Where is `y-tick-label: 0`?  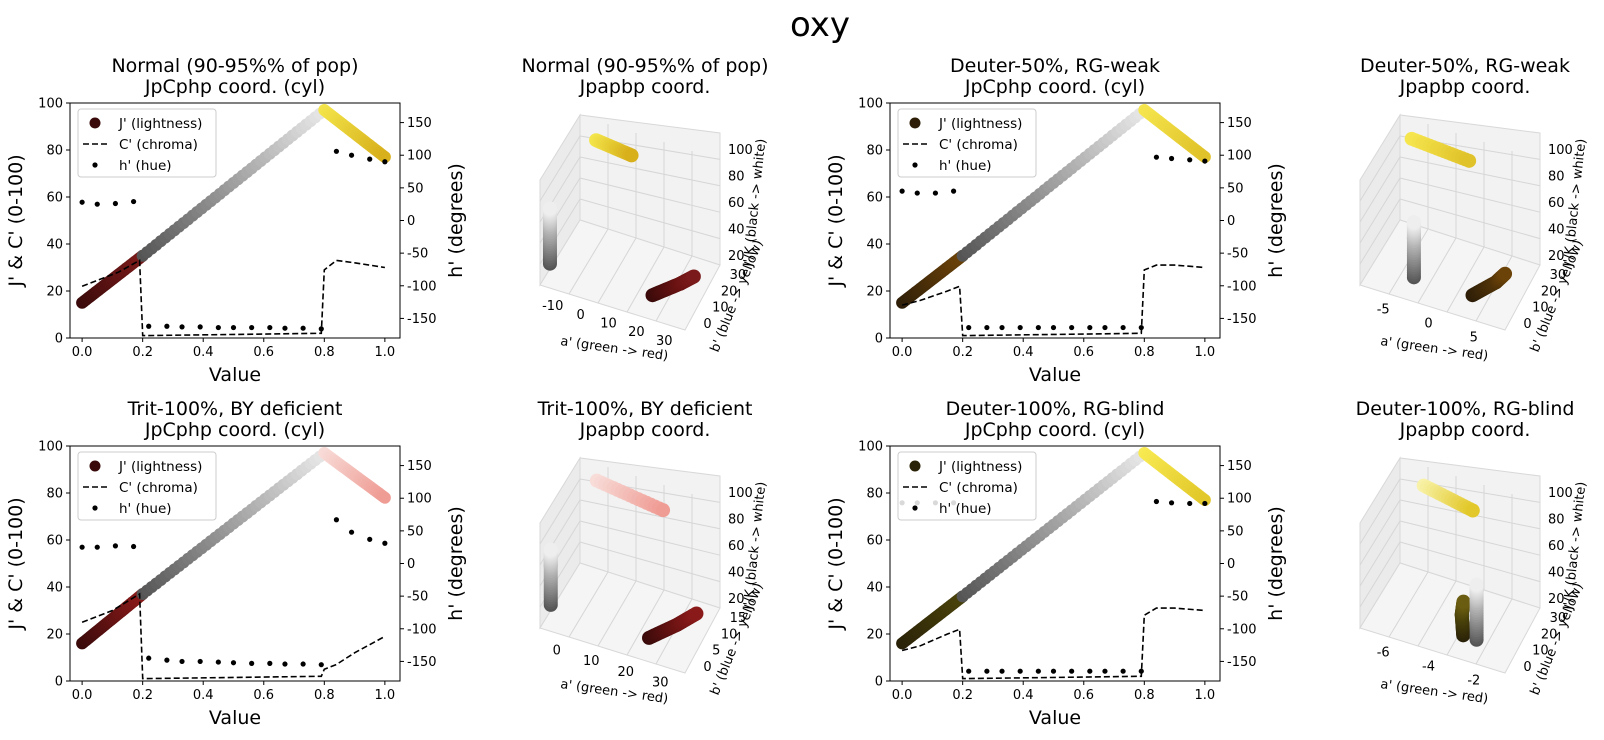
y-tick-label: 0 is located at coordinates (879, 339).